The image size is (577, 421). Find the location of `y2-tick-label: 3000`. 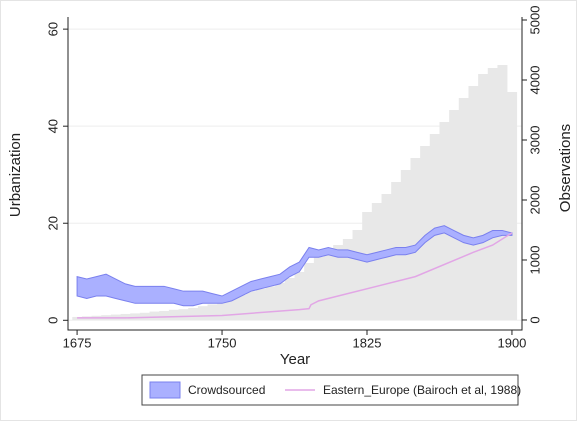

y2-tick-label: 3000 is located at coordinates (534, 140).